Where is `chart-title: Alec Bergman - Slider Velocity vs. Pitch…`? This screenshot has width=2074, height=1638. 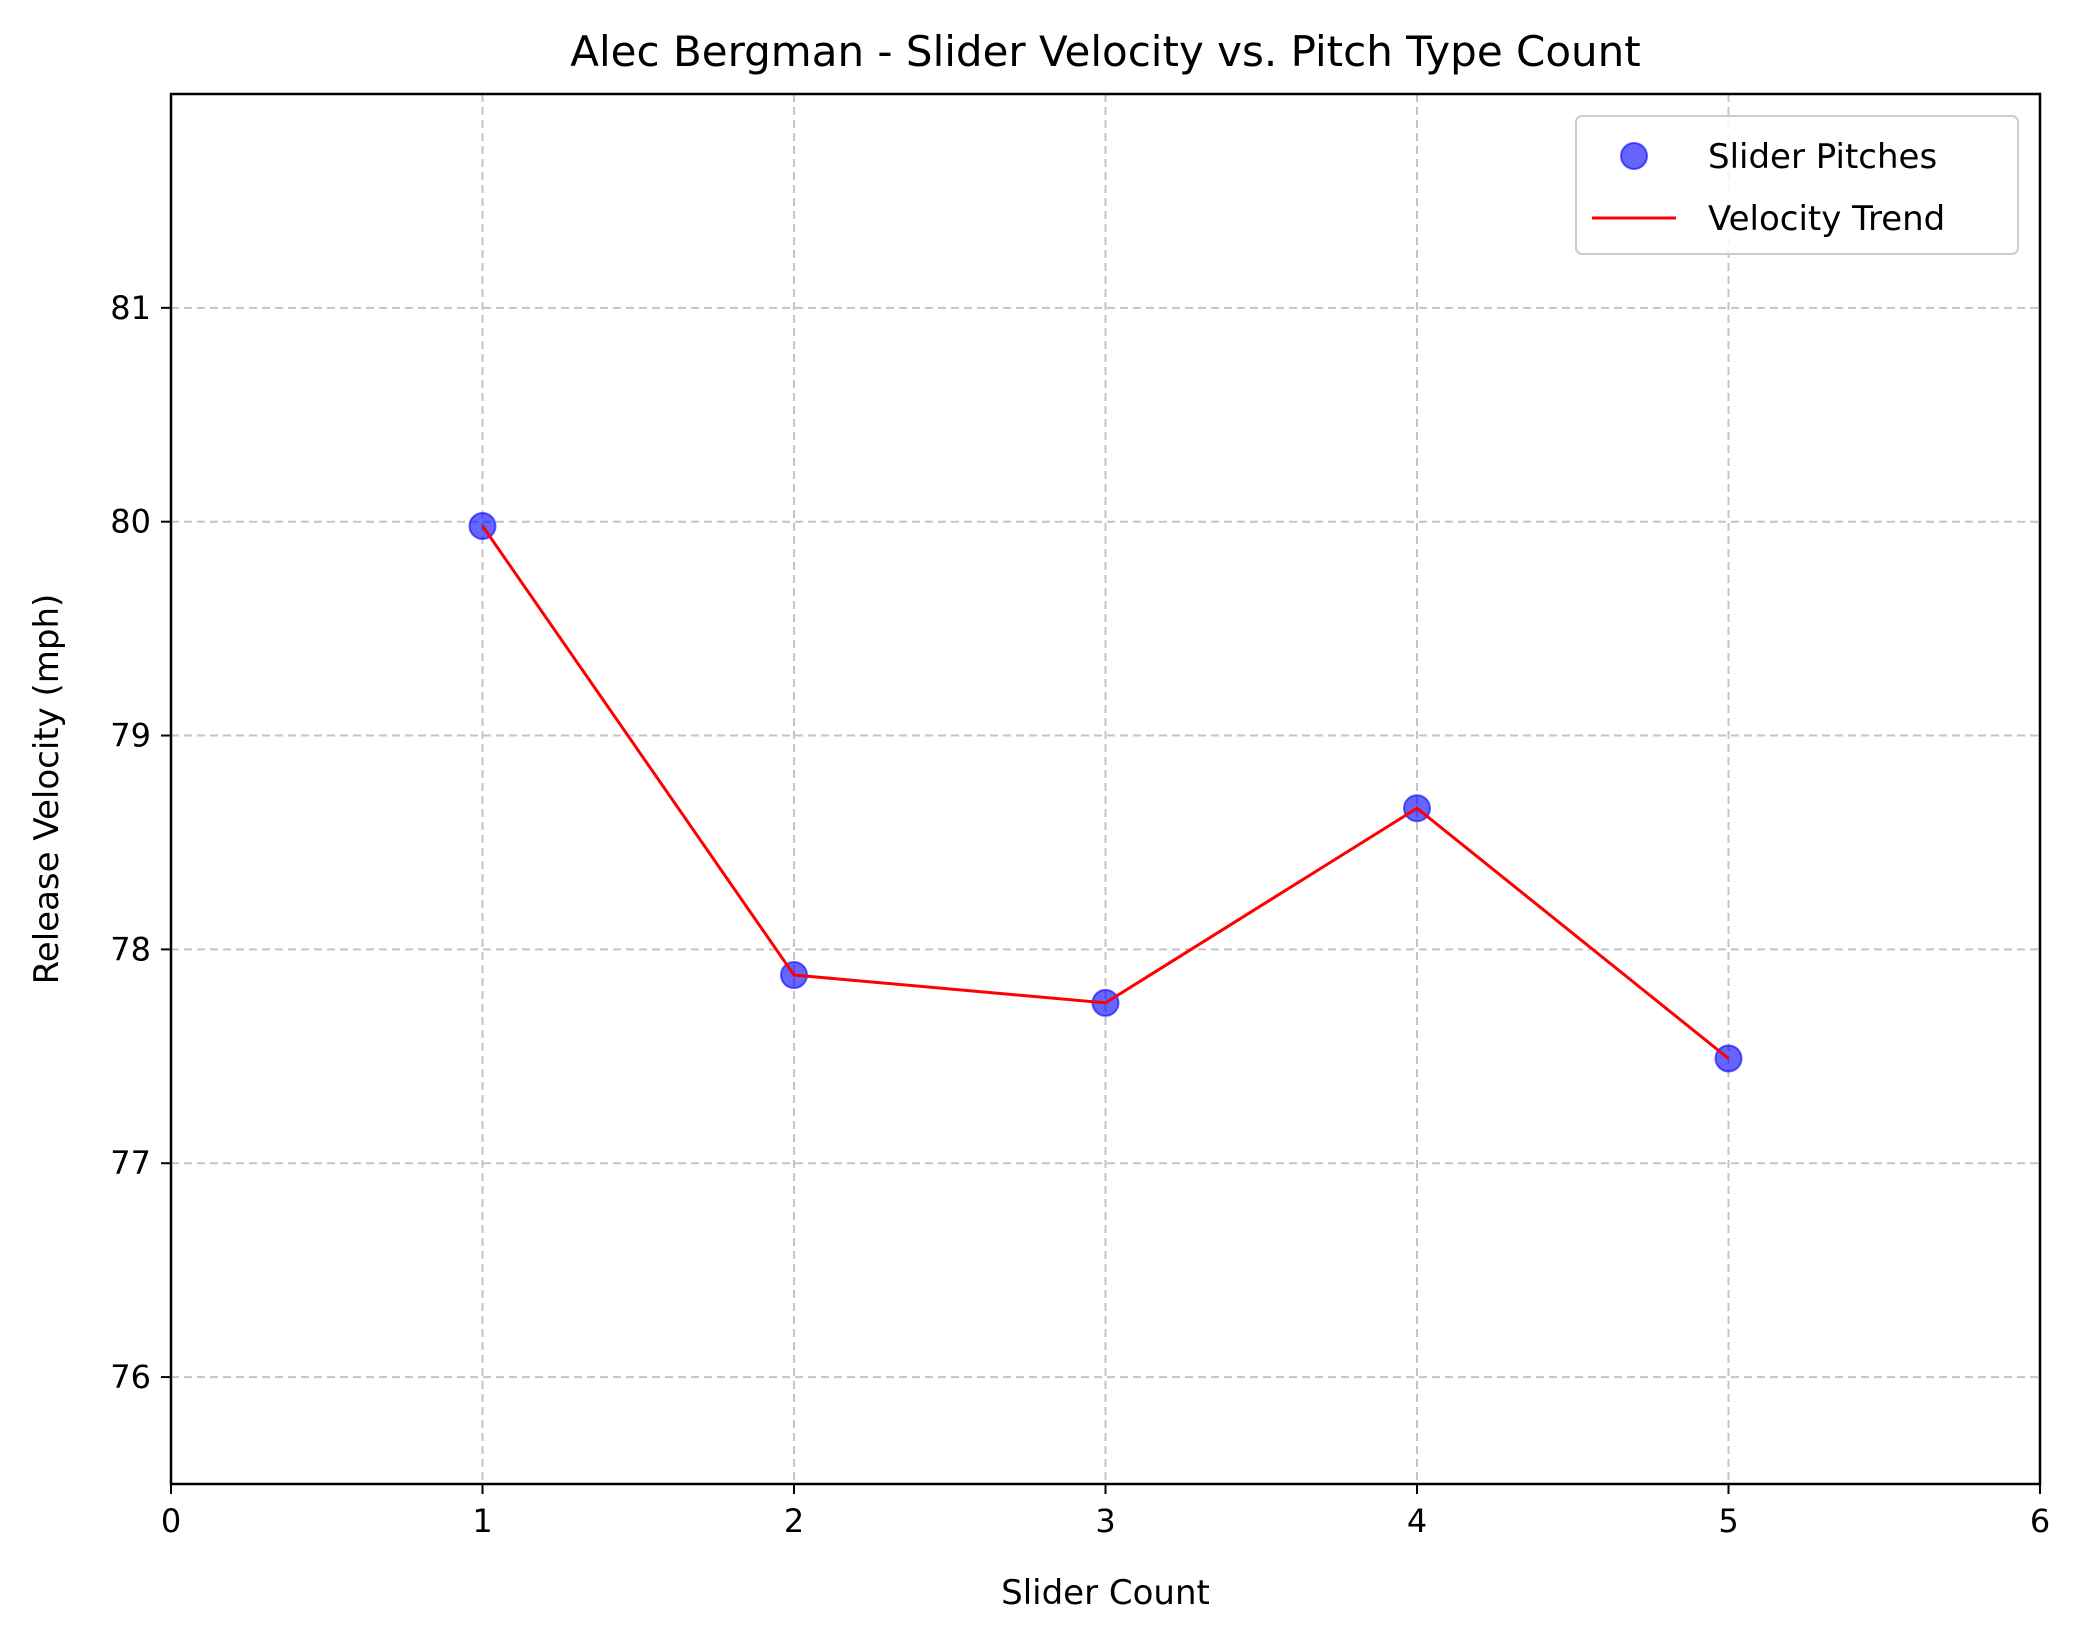 chart-title: Alec Bergman - Slider Velocity vs. Pitch… is located at coordinates (1105, 51).